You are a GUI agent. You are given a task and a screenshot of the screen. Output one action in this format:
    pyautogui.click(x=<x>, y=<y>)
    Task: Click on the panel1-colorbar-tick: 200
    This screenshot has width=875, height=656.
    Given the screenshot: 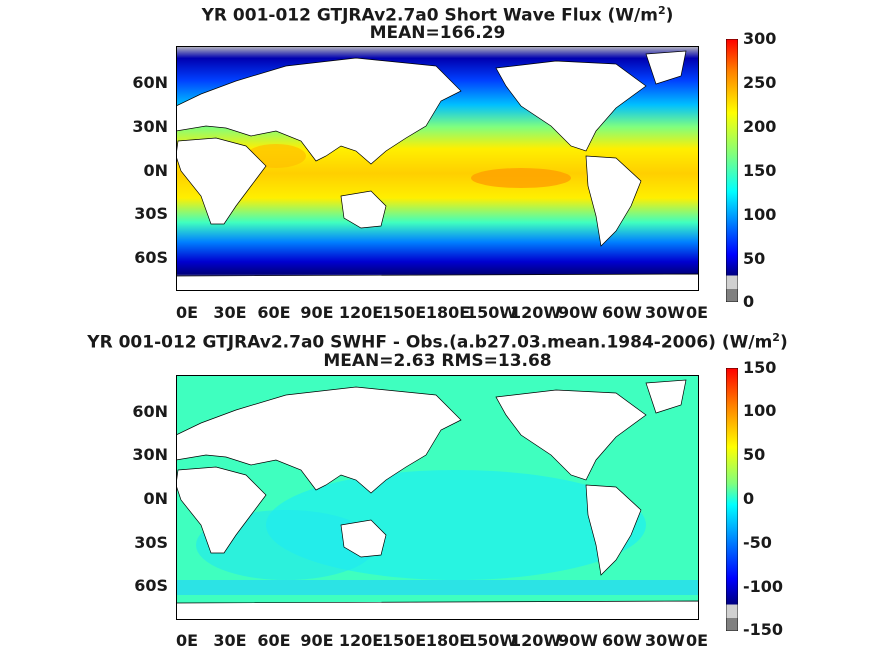 What is the action you would take?
    pyautogui.click(x=760, y=126)
    